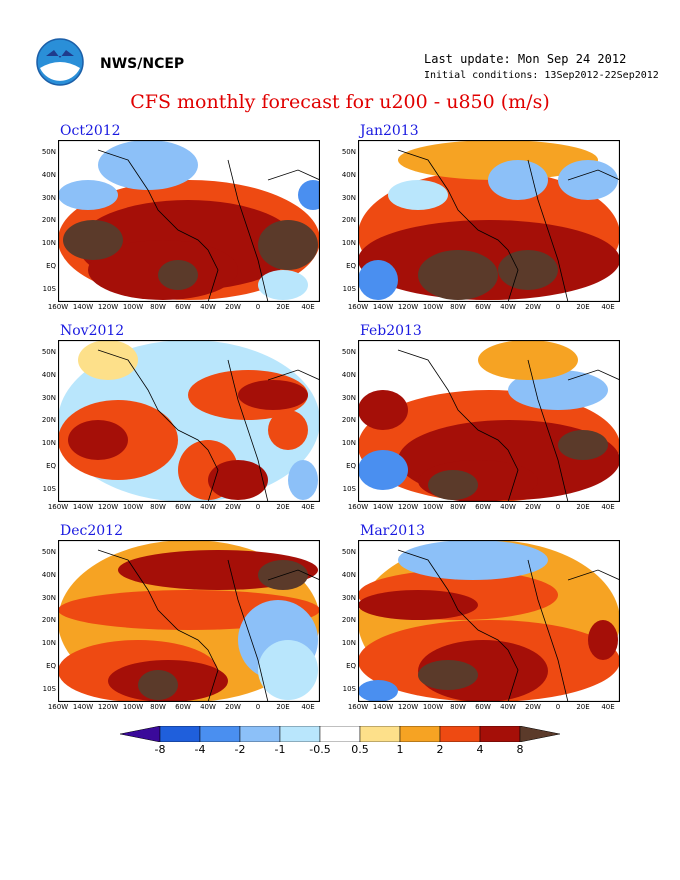 The image size is (680, 880). What do you see at coordinates (240, 749) in the screenshot?
I see `colorbar-label: -2` at bounding box center [240, 749].